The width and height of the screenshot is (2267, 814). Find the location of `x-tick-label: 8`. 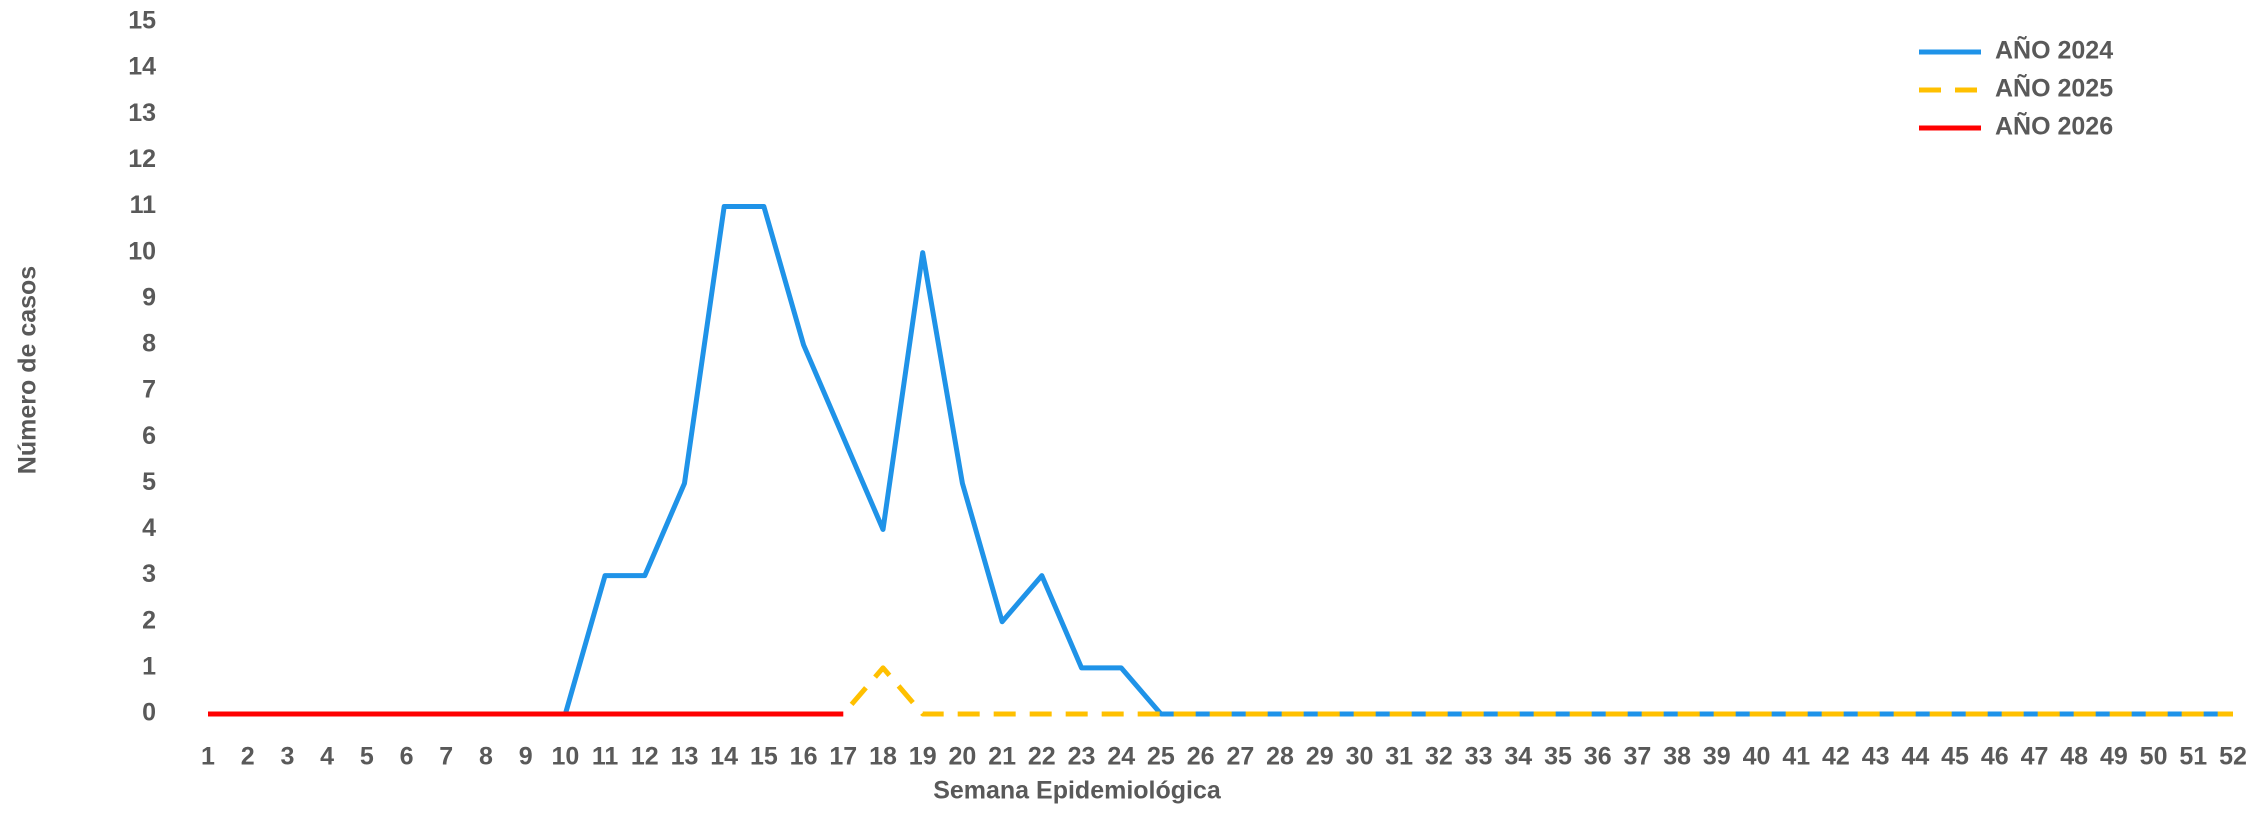

x-tick-label: 8 is located at coordinates (486, 757).